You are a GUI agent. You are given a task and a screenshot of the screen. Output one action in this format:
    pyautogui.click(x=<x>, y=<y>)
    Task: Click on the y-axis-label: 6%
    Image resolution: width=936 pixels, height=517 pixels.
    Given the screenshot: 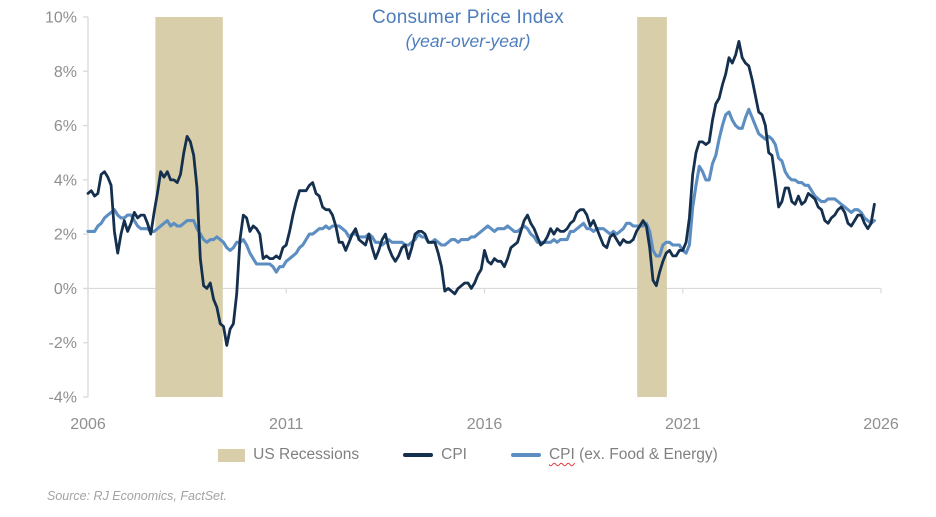 What is the action you would take?
    pyautogui.click(x=65, y=126)
    